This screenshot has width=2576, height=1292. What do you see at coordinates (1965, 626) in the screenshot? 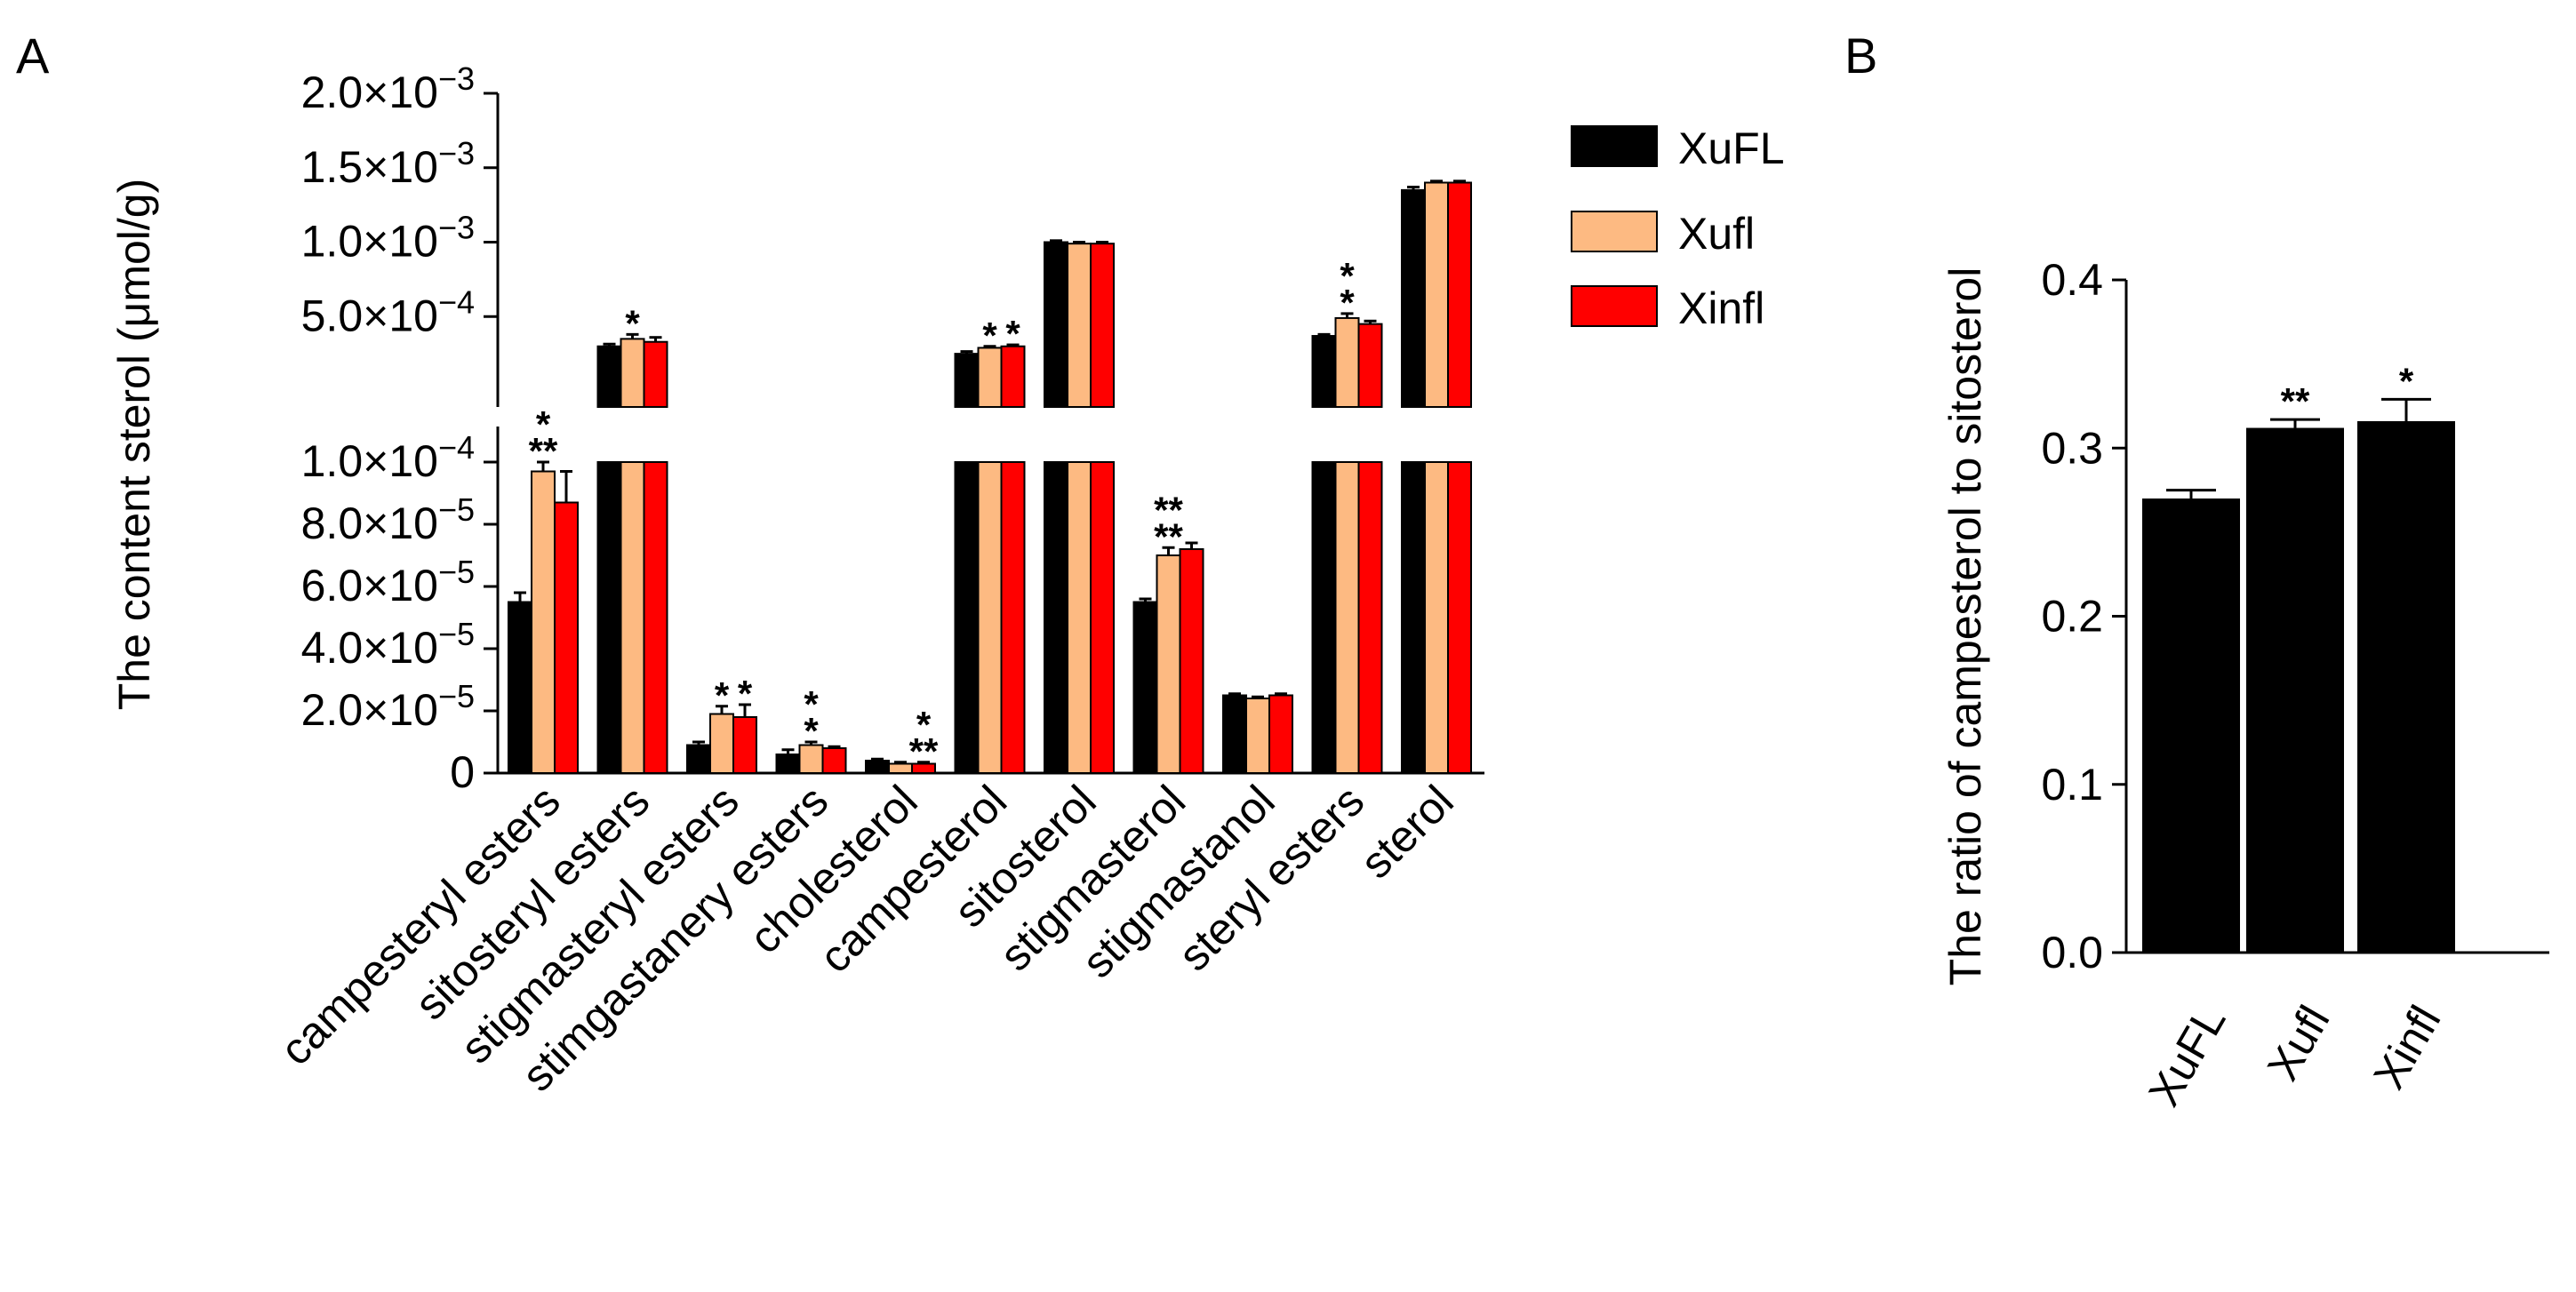
I see `panel-b-y-axis-label: The ratio of campesterol to sitosterol` at bounding box center [1965, 626].